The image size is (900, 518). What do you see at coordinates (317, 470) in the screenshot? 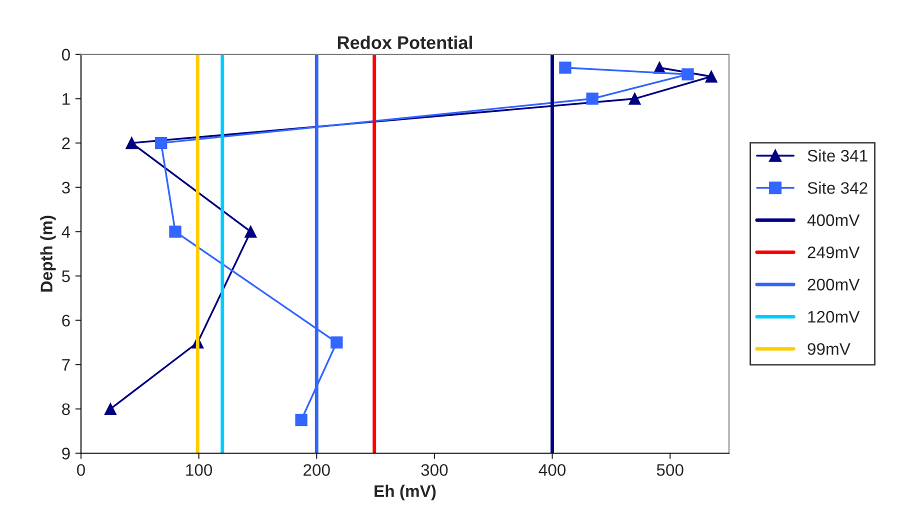
I see `x-tick-label: 200` at bounding box center [317, 470].